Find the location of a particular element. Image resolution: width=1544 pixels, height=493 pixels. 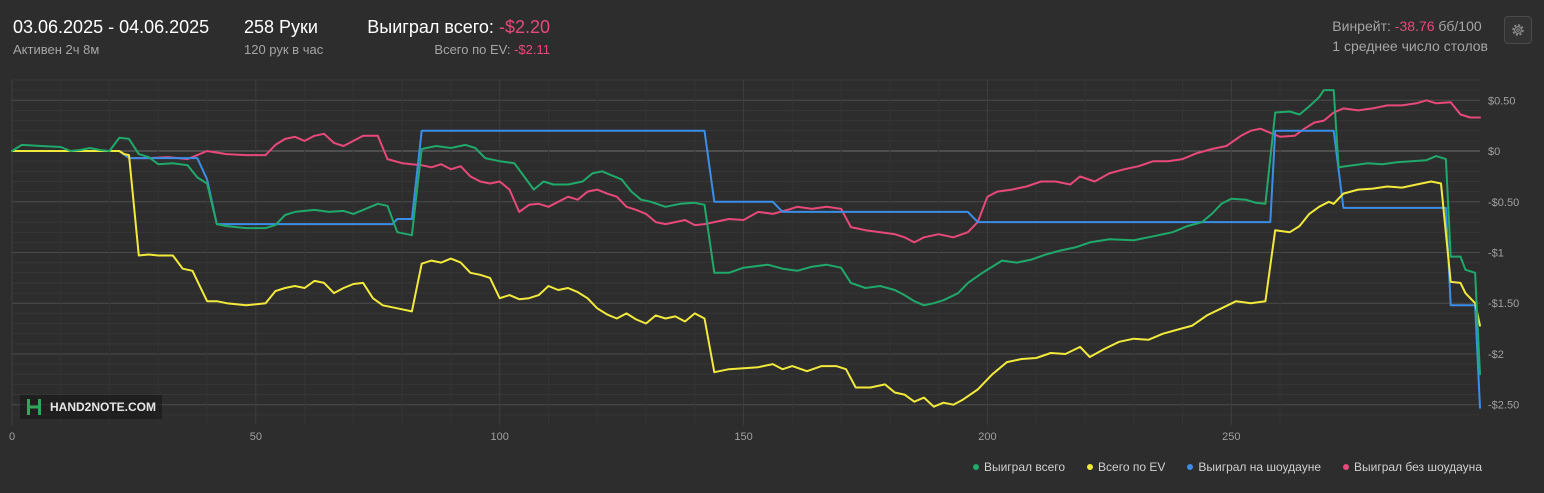

y-axis: $0.50 $0 -$0.50 -$1 -$1.50 -$2 -$2.50 is located at coordinates (1503, 253).